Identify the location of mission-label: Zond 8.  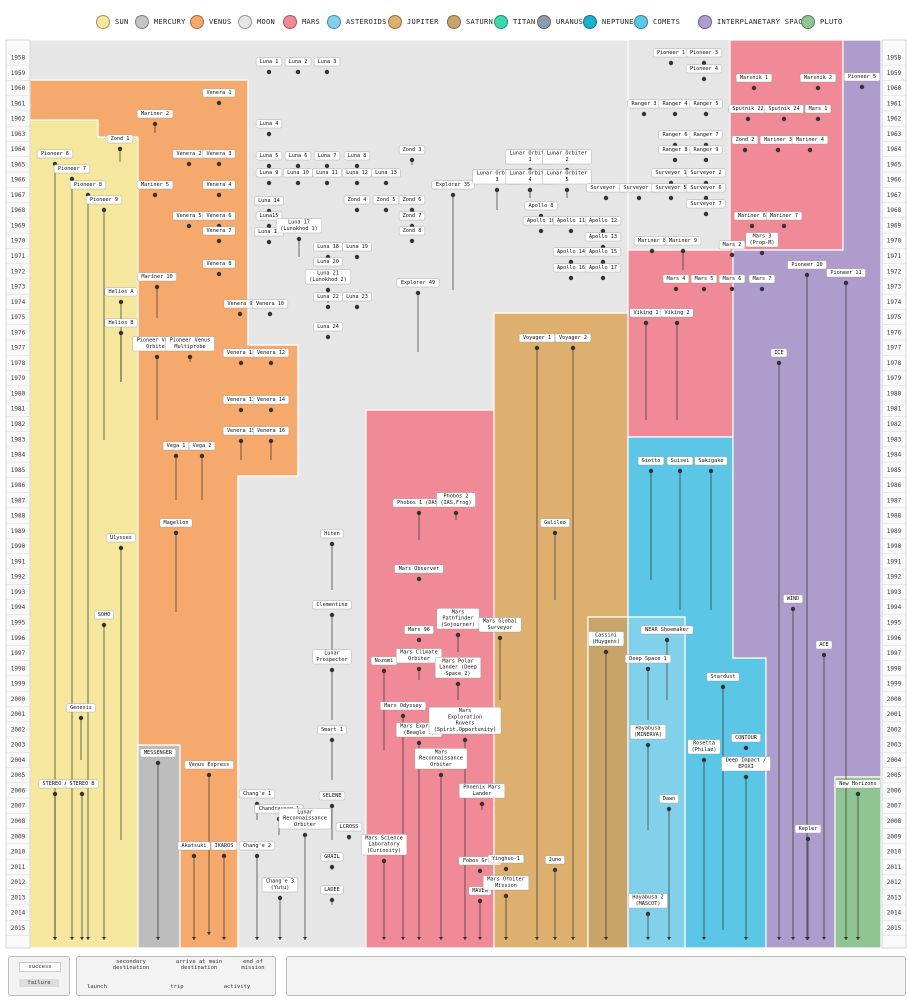
(412, 231).